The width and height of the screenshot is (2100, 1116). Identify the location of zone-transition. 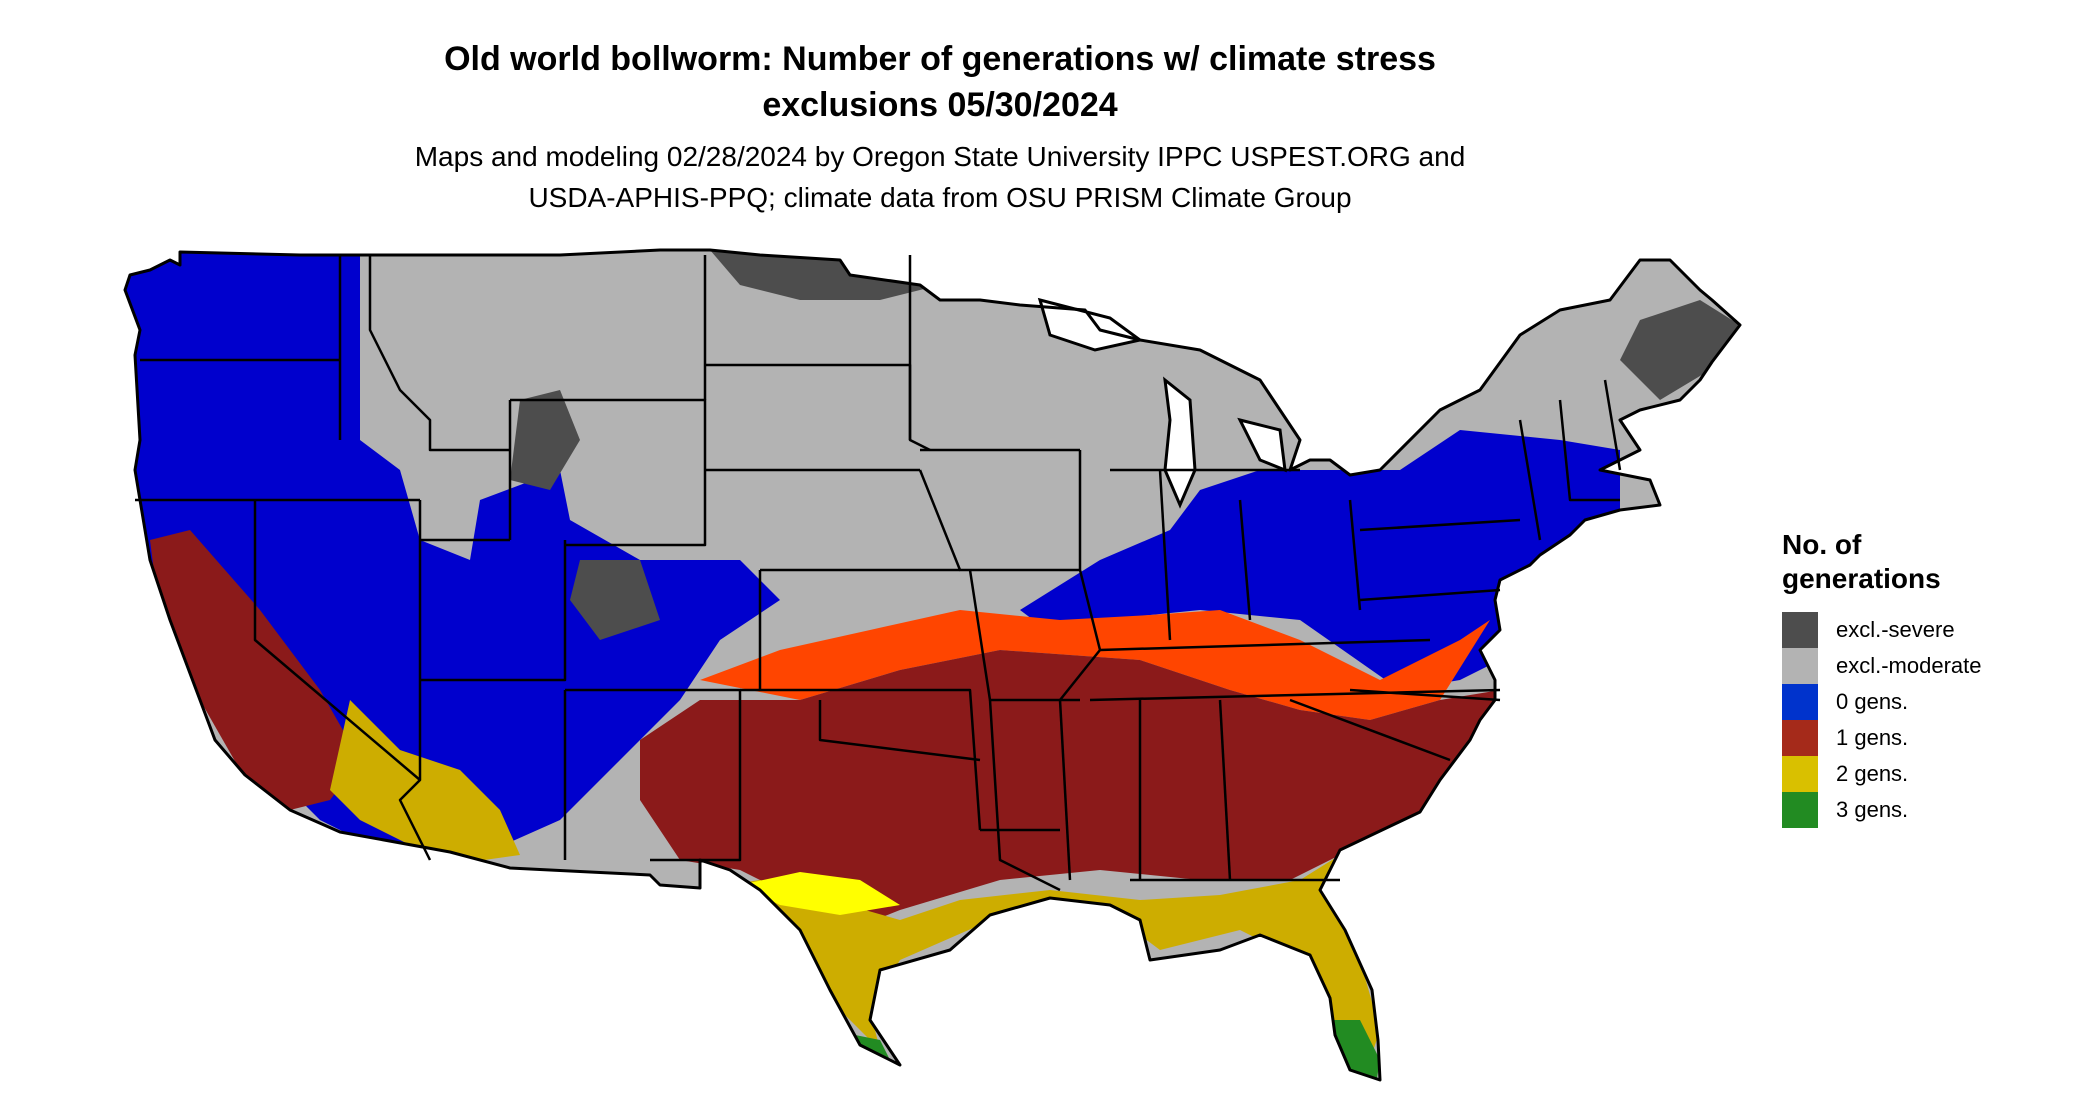
(1095, 665).